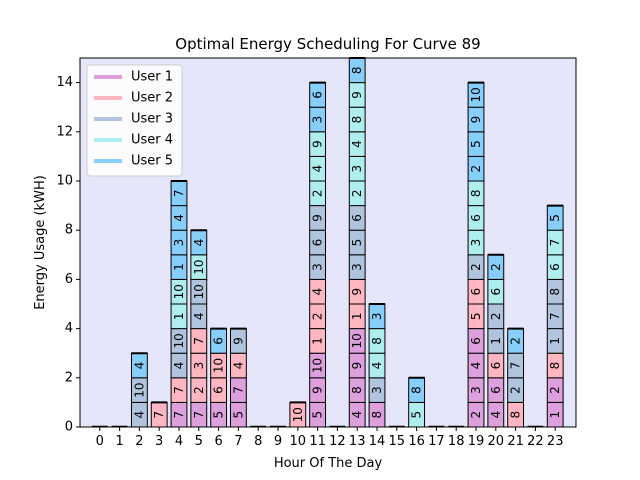  What do you see at coordinates (69, 230) in the screenshot?
I see `y-tick-label: 8` at bounding box center [69, 230].